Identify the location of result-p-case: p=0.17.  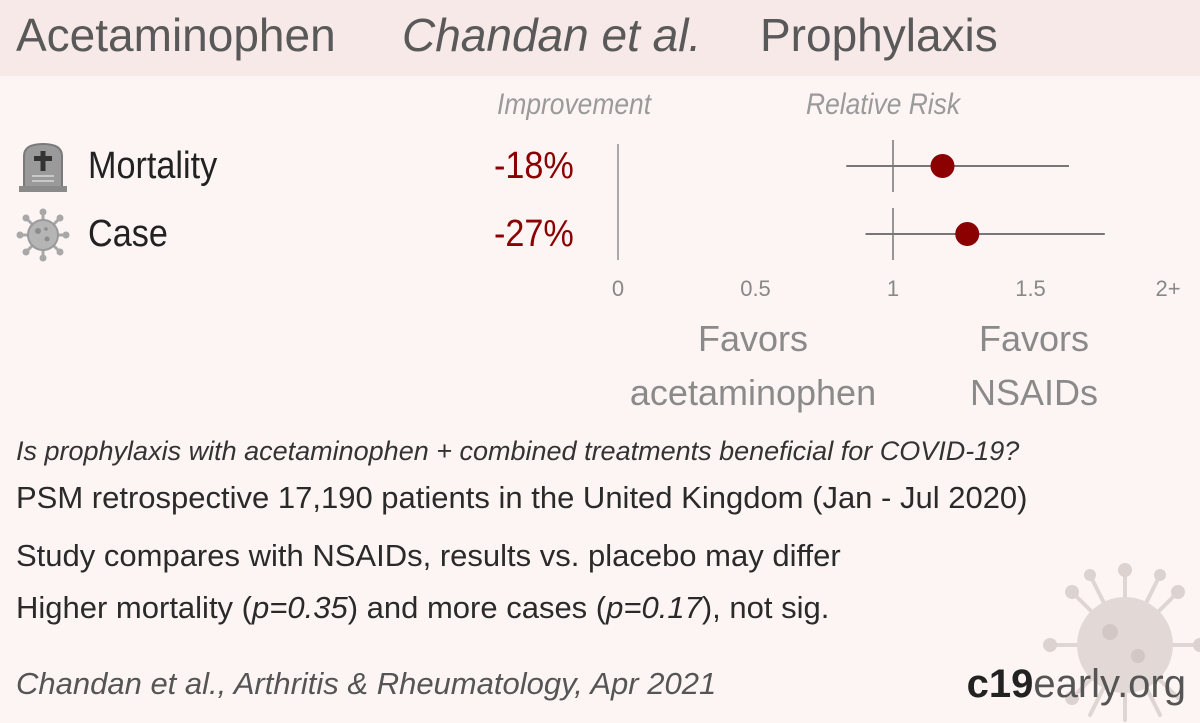
(654, 607).